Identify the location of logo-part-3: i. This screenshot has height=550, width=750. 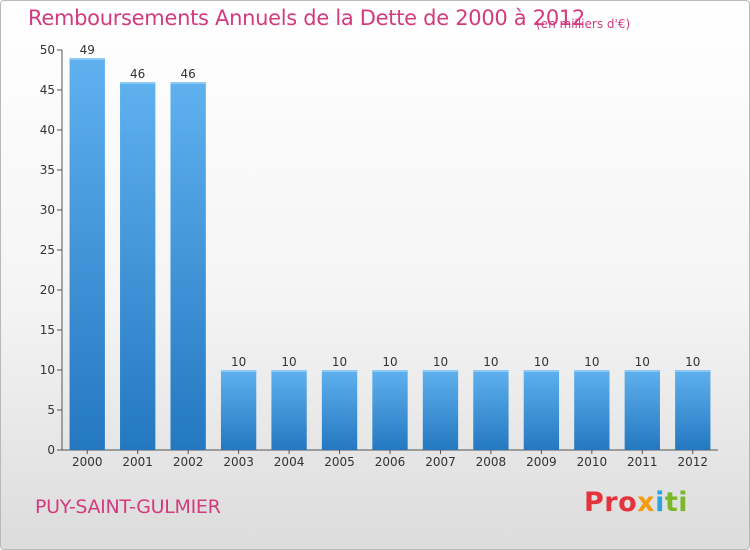
(660, 502).